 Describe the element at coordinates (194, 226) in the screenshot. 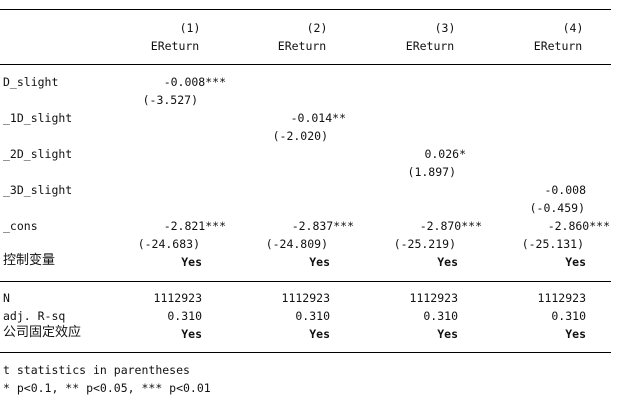

I see `coefficient: -2.821***` at that location.